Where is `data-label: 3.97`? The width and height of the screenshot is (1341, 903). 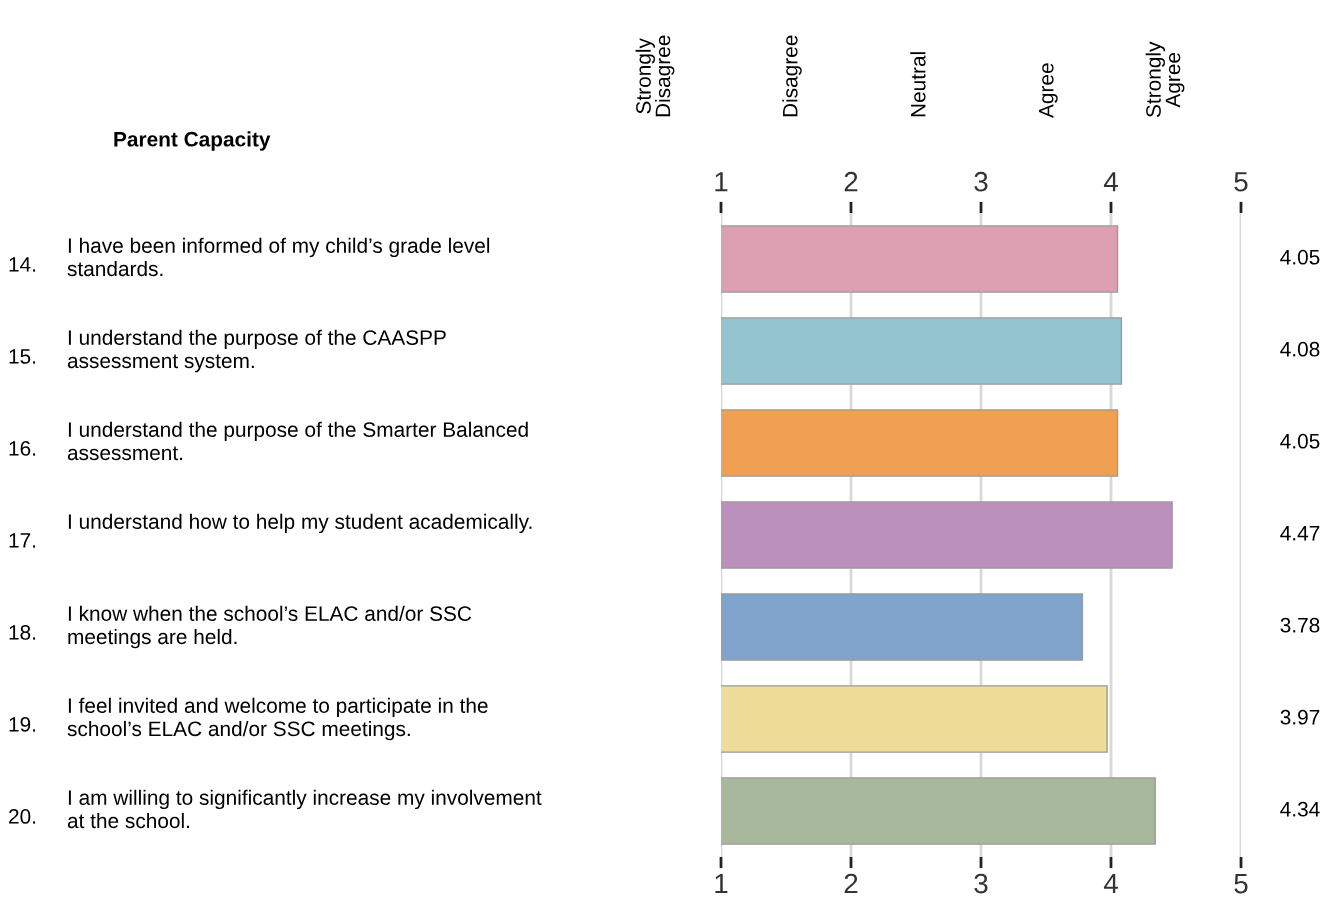
data-label: 3.97 is located at coordinates (1300, 717).